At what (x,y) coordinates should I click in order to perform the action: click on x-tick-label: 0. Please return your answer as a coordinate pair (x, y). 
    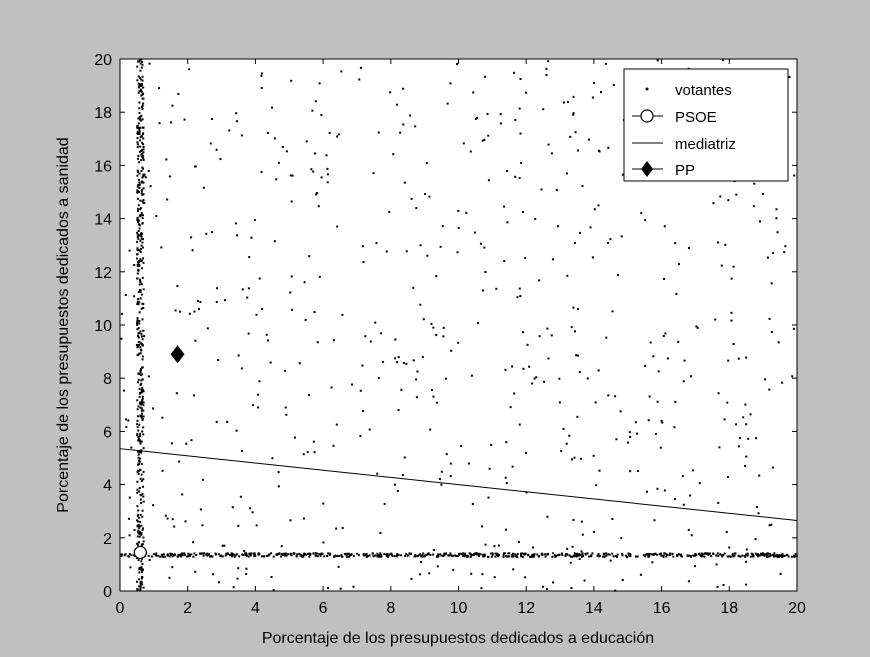
    Looking at the image, I should click on (120, 608).